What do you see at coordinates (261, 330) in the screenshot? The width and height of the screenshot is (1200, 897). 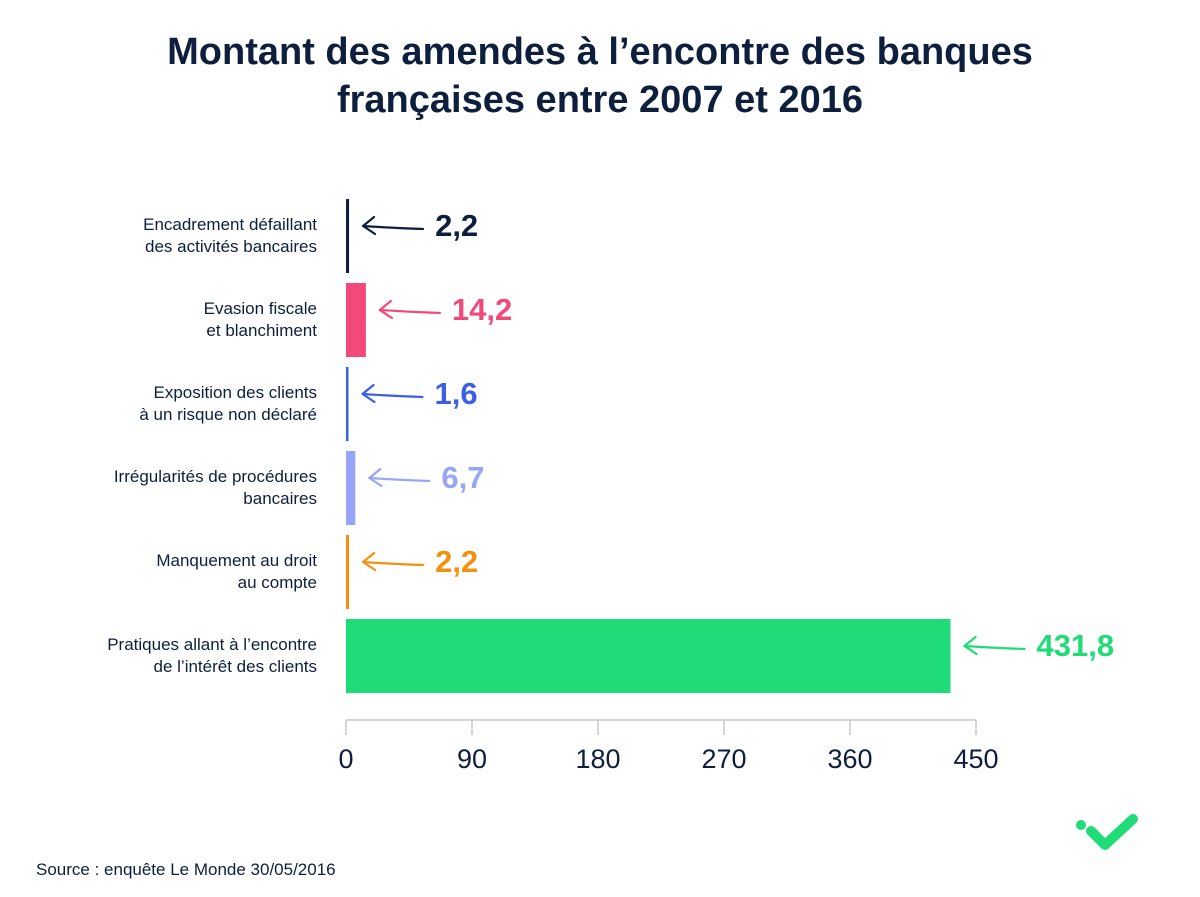 I see `category-label-line: et blanchiment` at bounding box center [261, 330].